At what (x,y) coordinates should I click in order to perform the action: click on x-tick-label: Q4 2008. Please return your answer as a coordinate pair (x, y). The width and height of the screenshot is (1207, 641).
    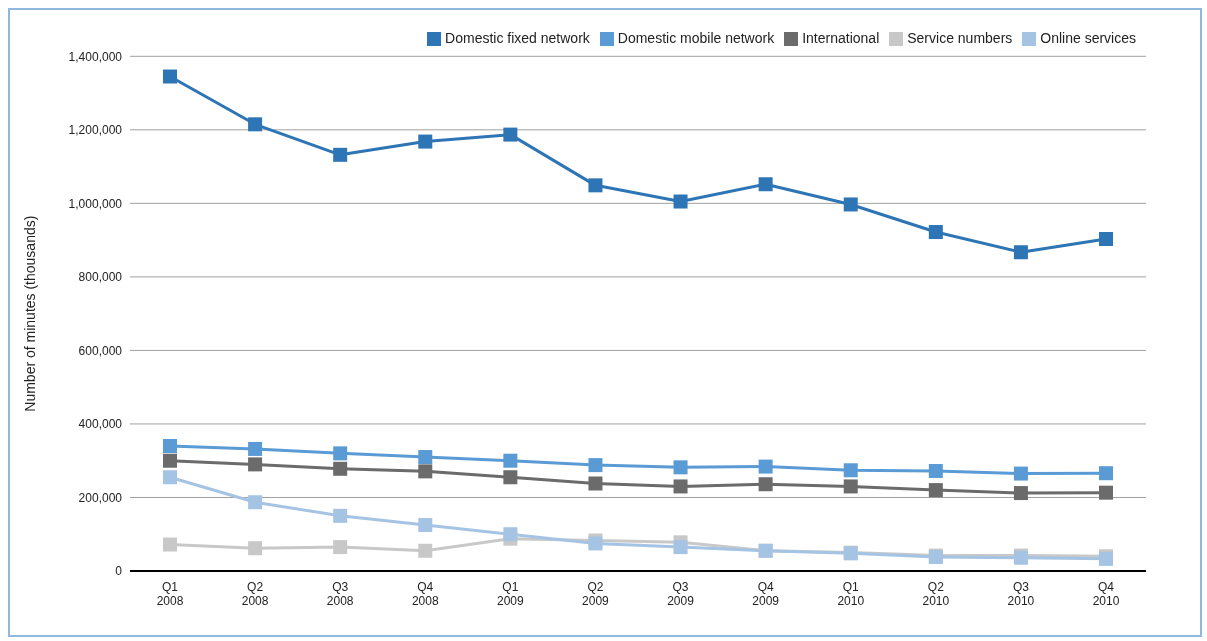
    Looking at the image, I should click on (425, 594).